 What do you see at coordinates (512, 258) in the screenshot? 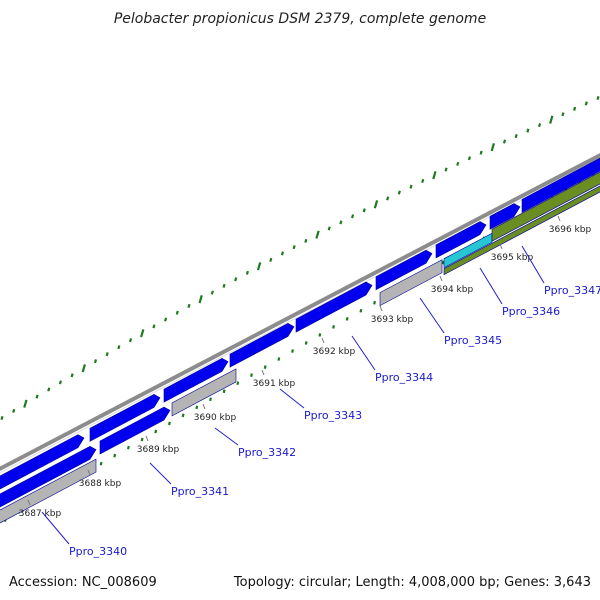
I see `scale-tick-label: 3695 kbp` at bounding box center [512, 258].